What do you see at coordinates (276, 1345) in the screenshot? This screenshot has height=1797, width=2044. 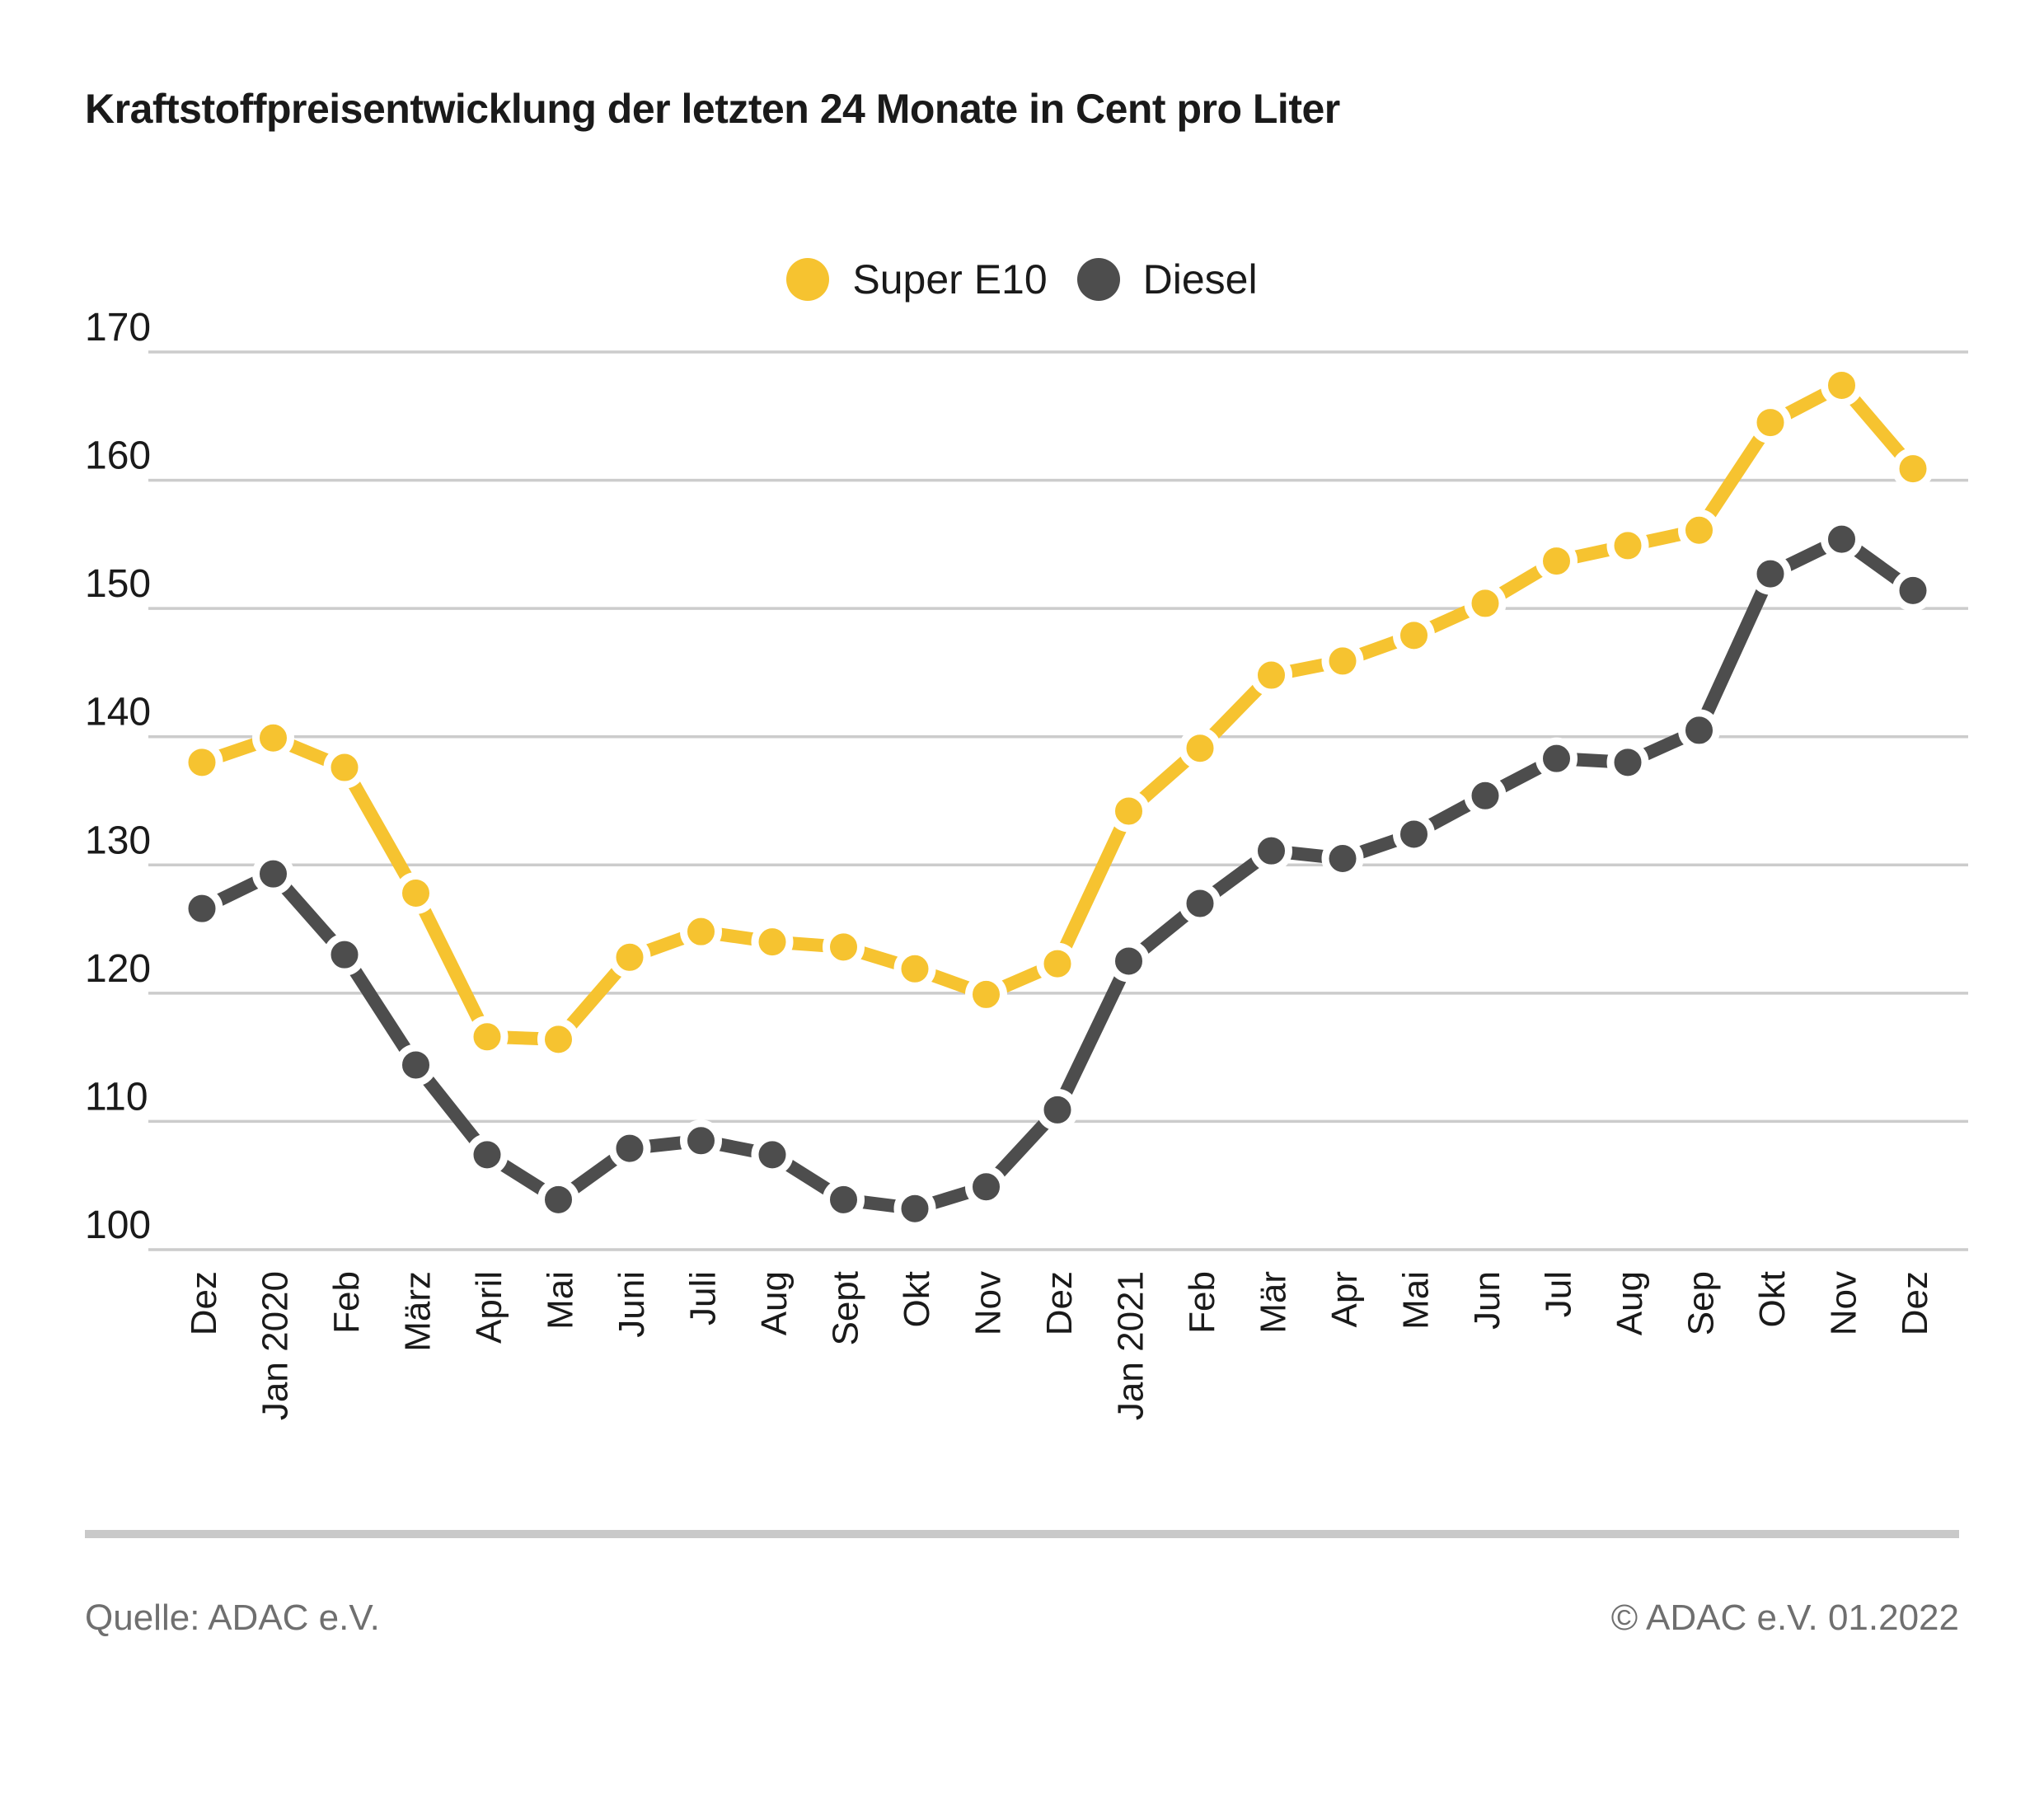 I see `x-axis-label-jan-2020: Jan 2020` at bounding box center [276, 1345].